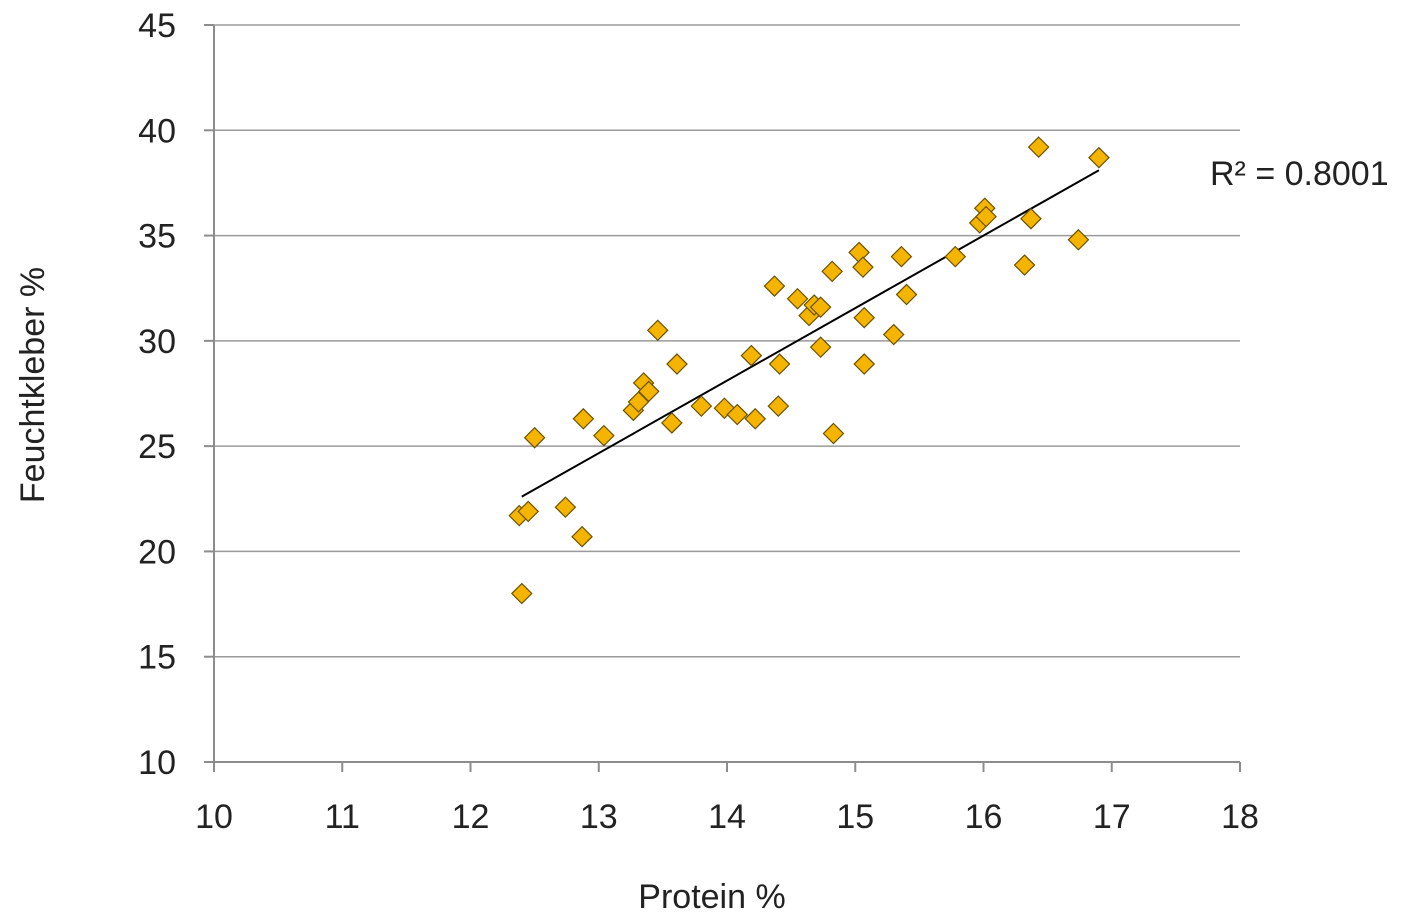  What do you see at coordinates (157, 552) in the screenshot?
I see `y-tick-label: 20` at bounding box center [157, 552].